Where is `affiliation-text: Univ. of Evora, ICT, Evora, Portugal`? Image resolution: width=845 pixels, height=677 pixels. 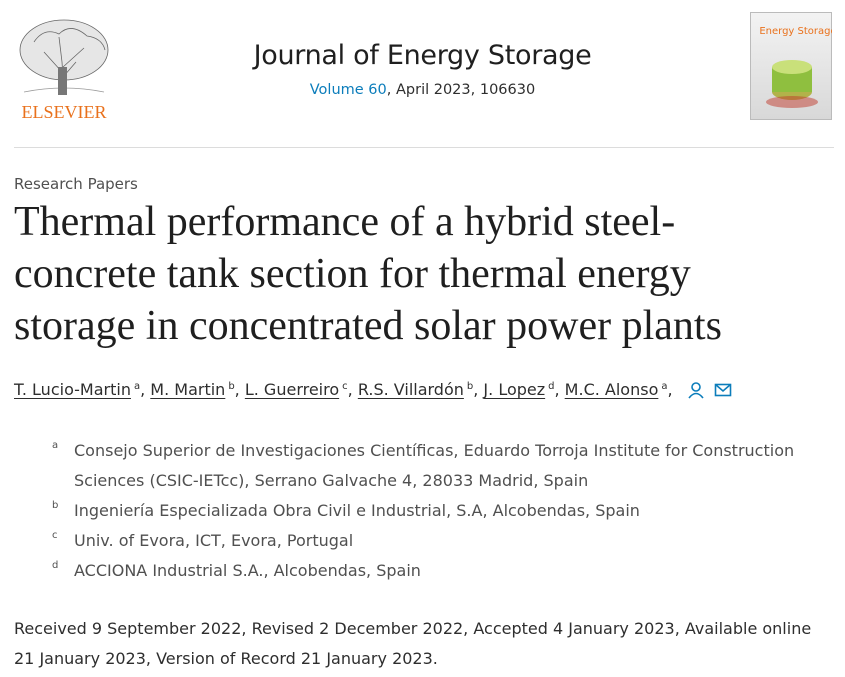 affiliation-text: Univ. of Evora, ICT, Evora, Portugal is located at coordinates (214, 540).